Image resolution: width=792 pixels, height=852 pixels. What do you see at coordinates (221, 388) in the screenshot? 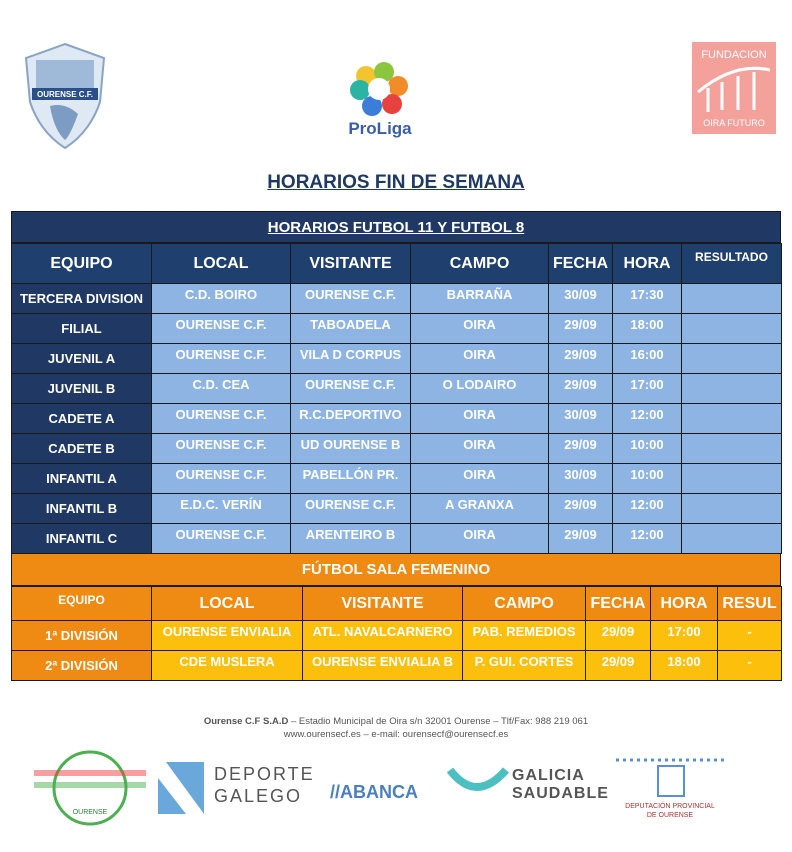
I see `table-cell: C.D. CEA` at bounding box center [221, 388].